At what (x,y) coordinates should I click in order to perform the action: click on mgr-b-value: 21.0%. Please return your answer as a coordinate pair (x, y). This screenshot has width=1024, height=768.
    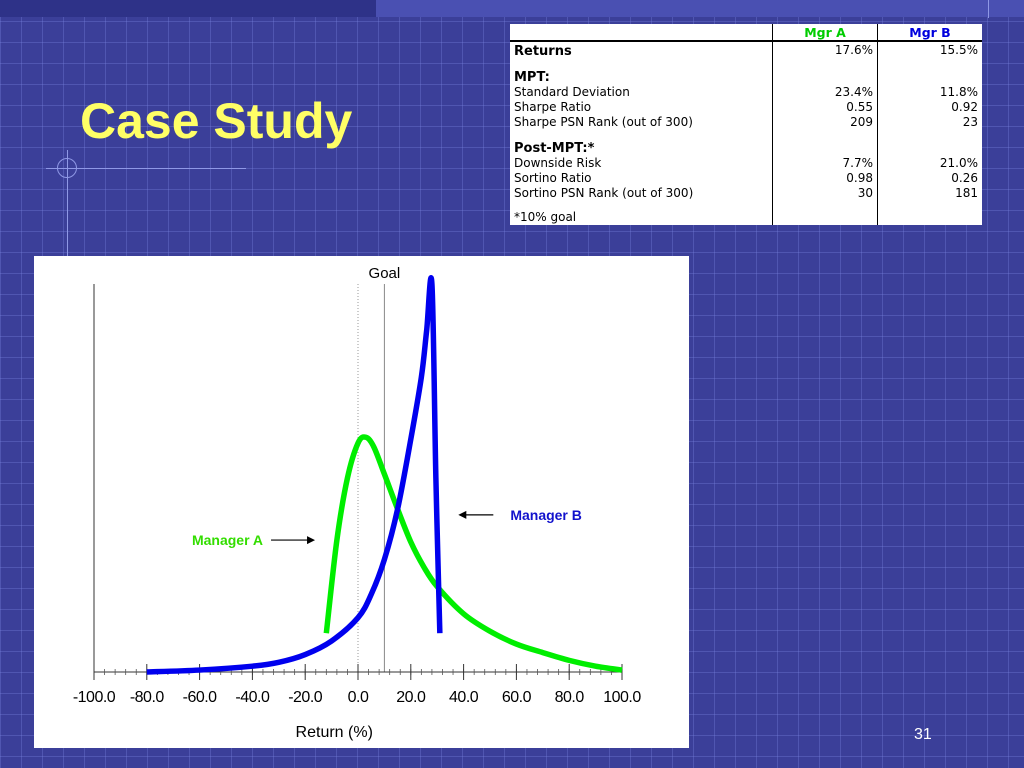
    Looking at the image, I should click on (929, 163).